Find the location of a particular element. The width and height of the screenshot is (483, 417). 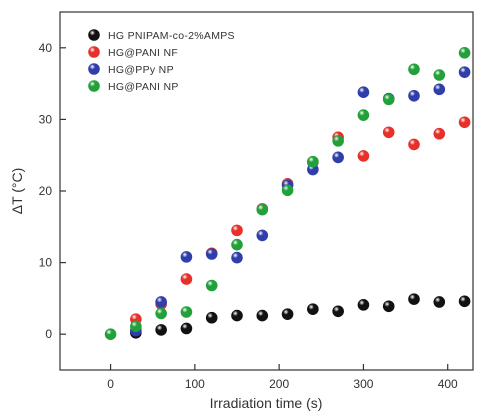

y-tick-label: 10 is located at coordinates (46, 263).